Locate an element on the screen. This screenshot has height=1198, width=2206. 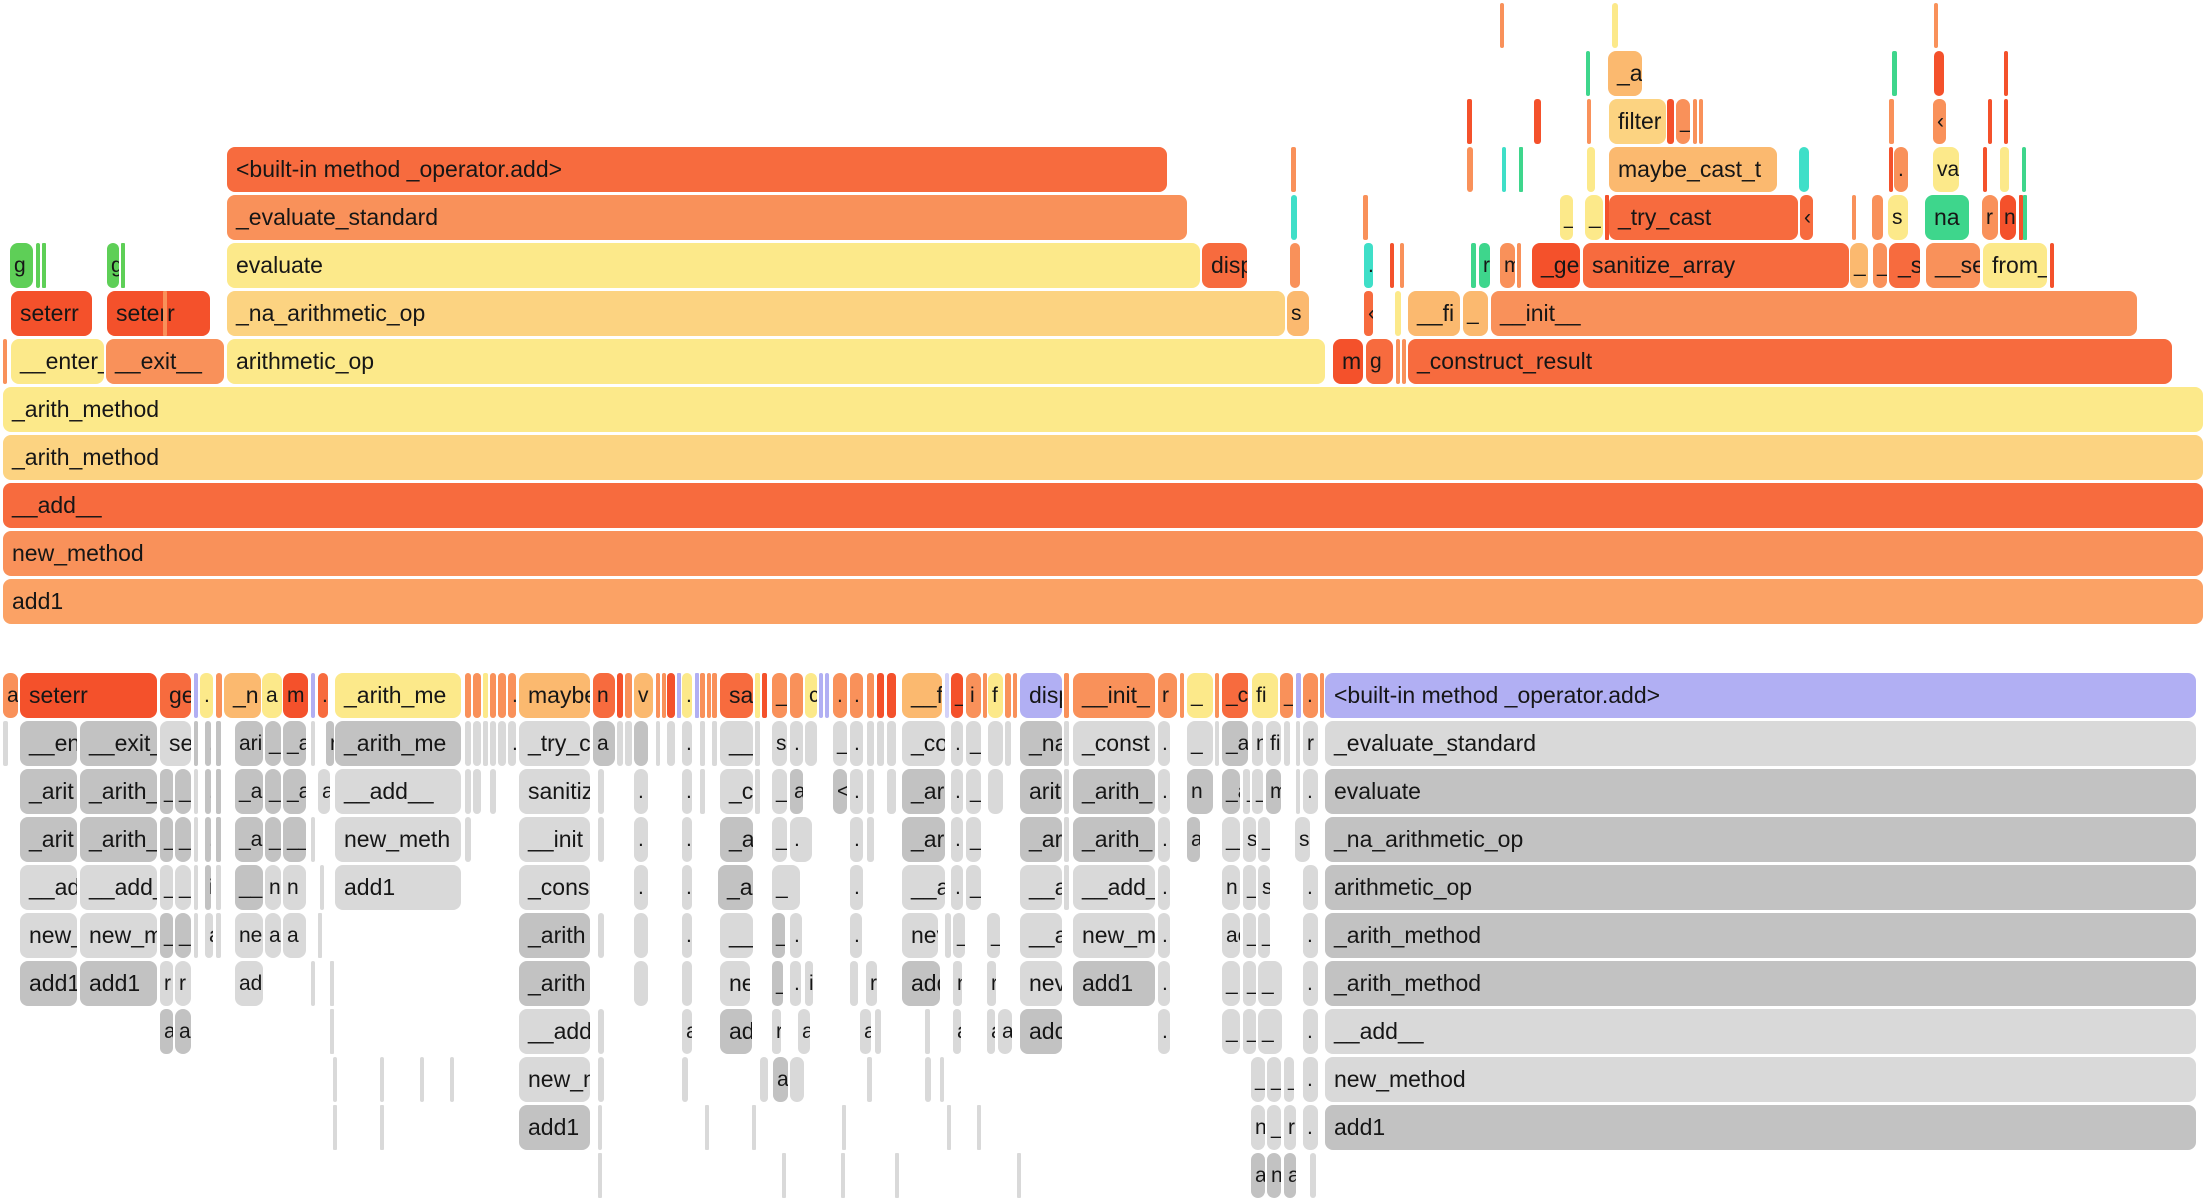
frame-filter: filter is located at coordinates (1637, 121).